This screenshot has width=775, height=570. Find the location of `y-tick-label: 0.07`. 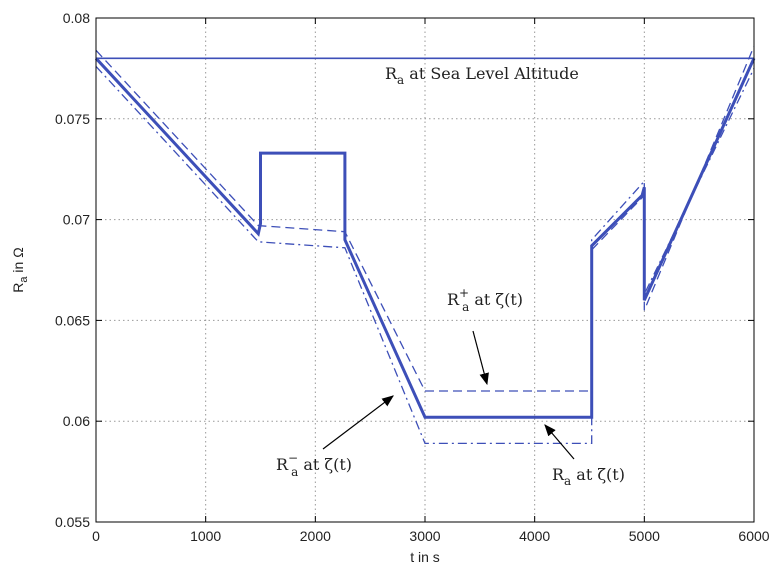

y-tick-label: 0.07 is located at coordinates (76, 220).